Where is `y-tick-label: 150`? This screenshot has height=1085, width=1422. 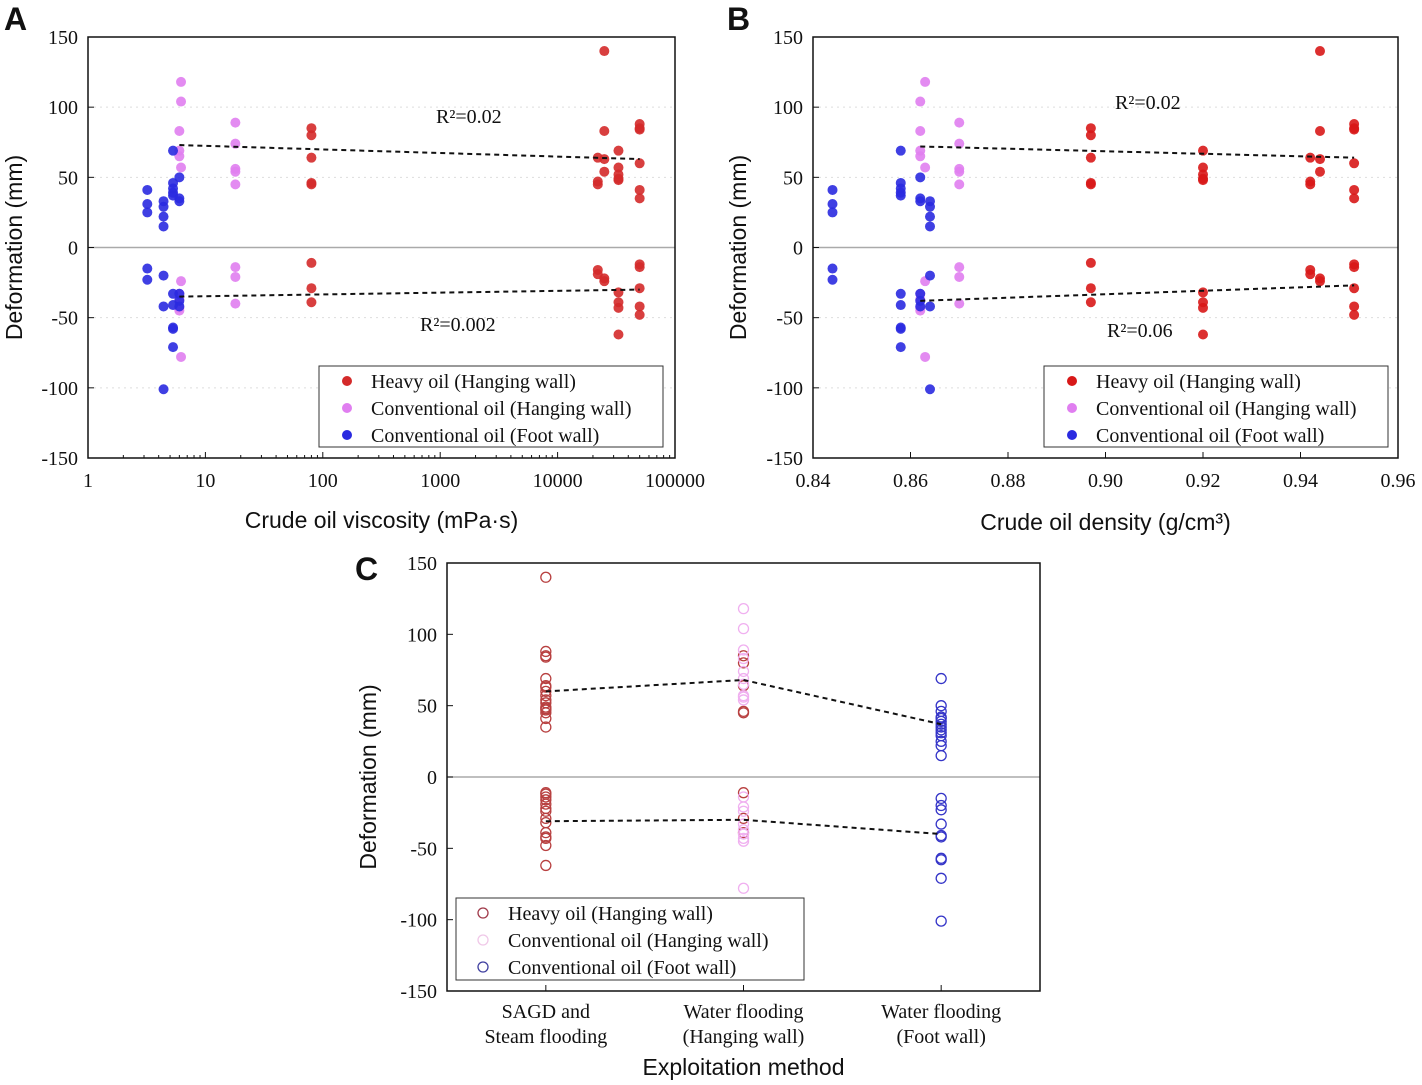
y-tick-label: 150 is located at coordinates (422, 564).